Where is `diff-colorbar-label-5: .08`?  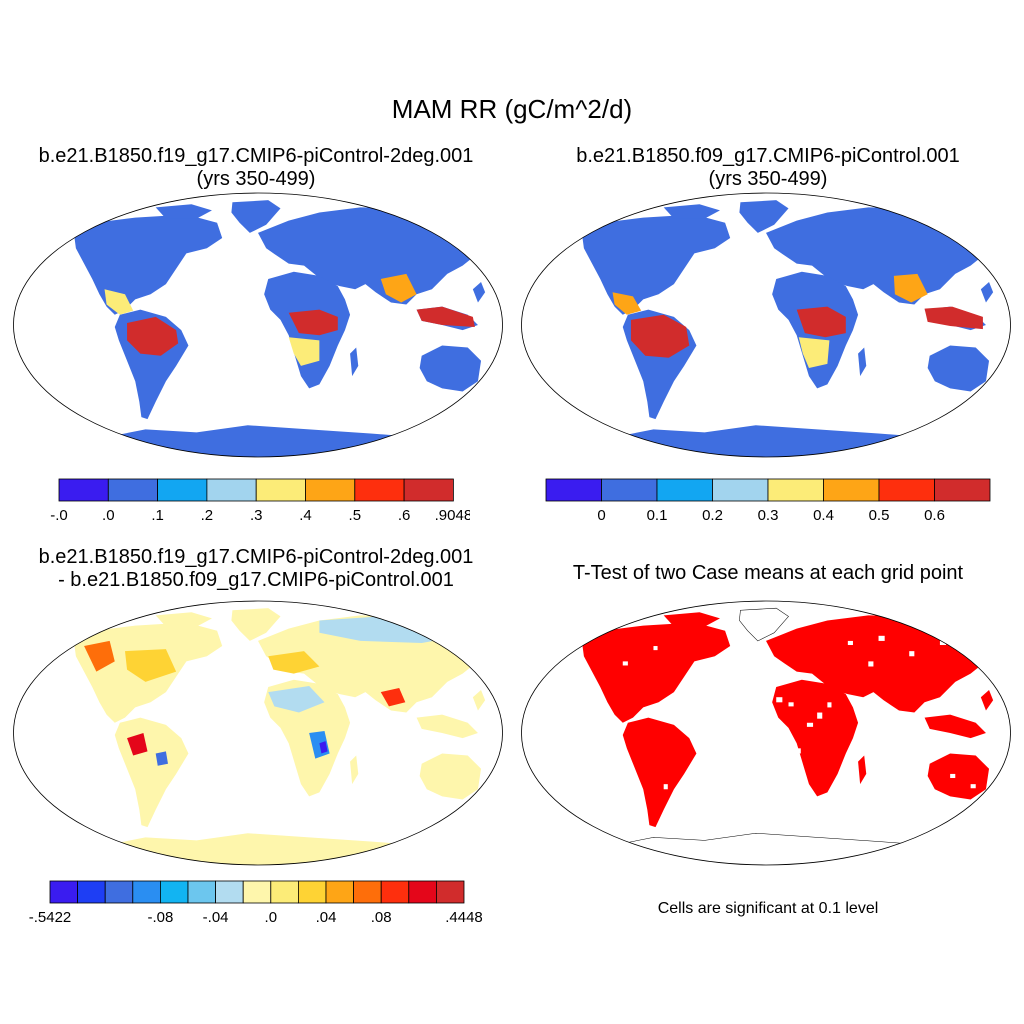
diff-colorbar-label-5: .08 is located at coordinates (381, 917).